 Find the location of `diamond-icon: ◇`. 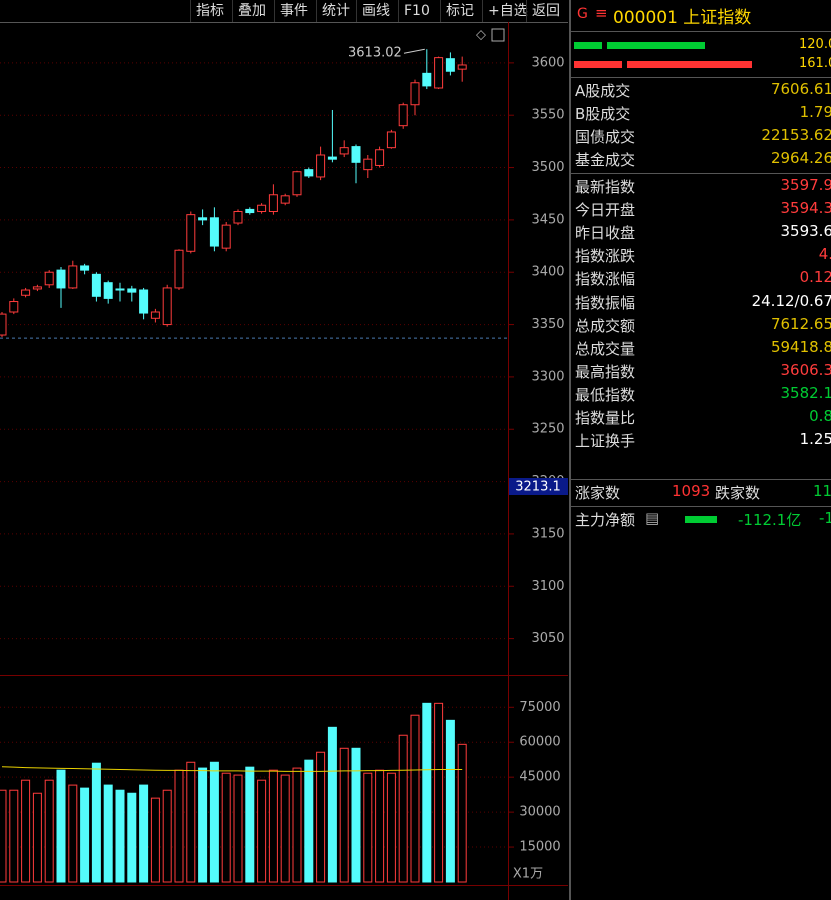

diamond-icon: ◇ is located at coordinates (481, 35).